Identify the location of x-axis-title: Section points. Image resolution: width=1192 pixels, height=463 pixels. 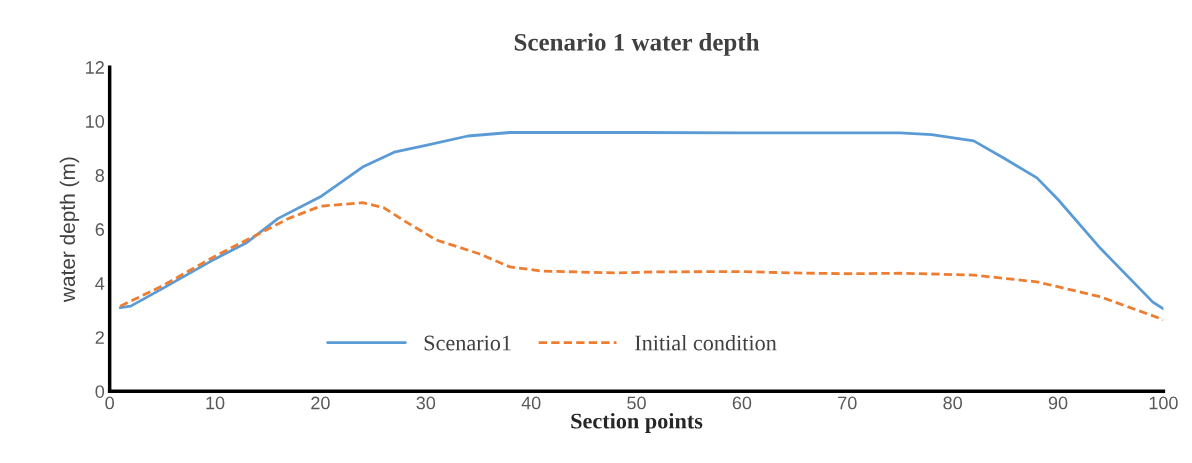
(637, 423).